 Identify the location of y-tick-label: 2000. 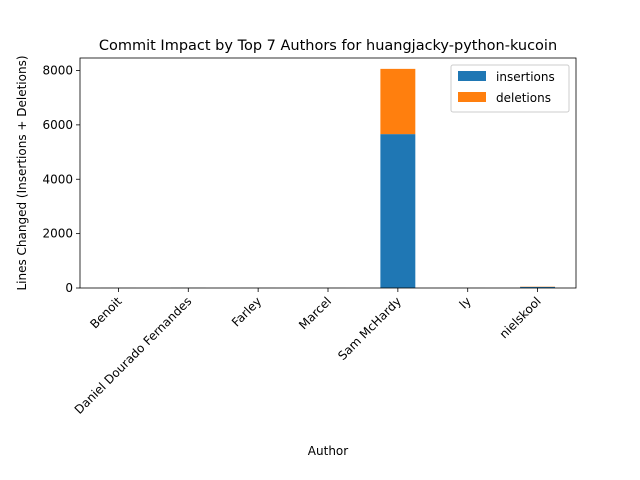
(57, 234).